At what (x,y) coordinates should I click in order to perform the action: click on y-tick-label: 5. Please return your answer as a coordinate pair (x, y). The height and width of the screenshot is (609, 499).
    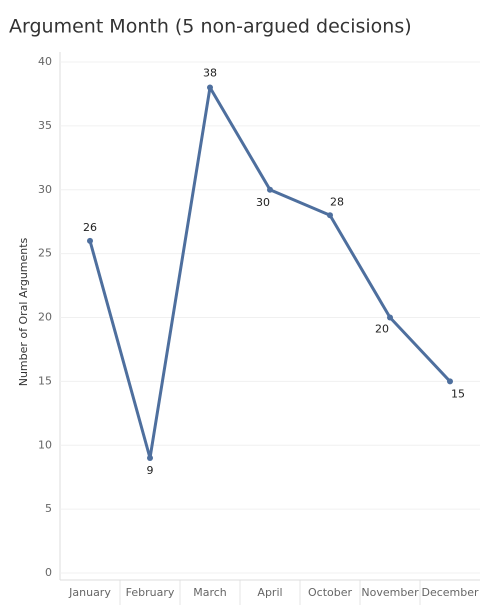
    Looking at the image, I should click on (48, 508).